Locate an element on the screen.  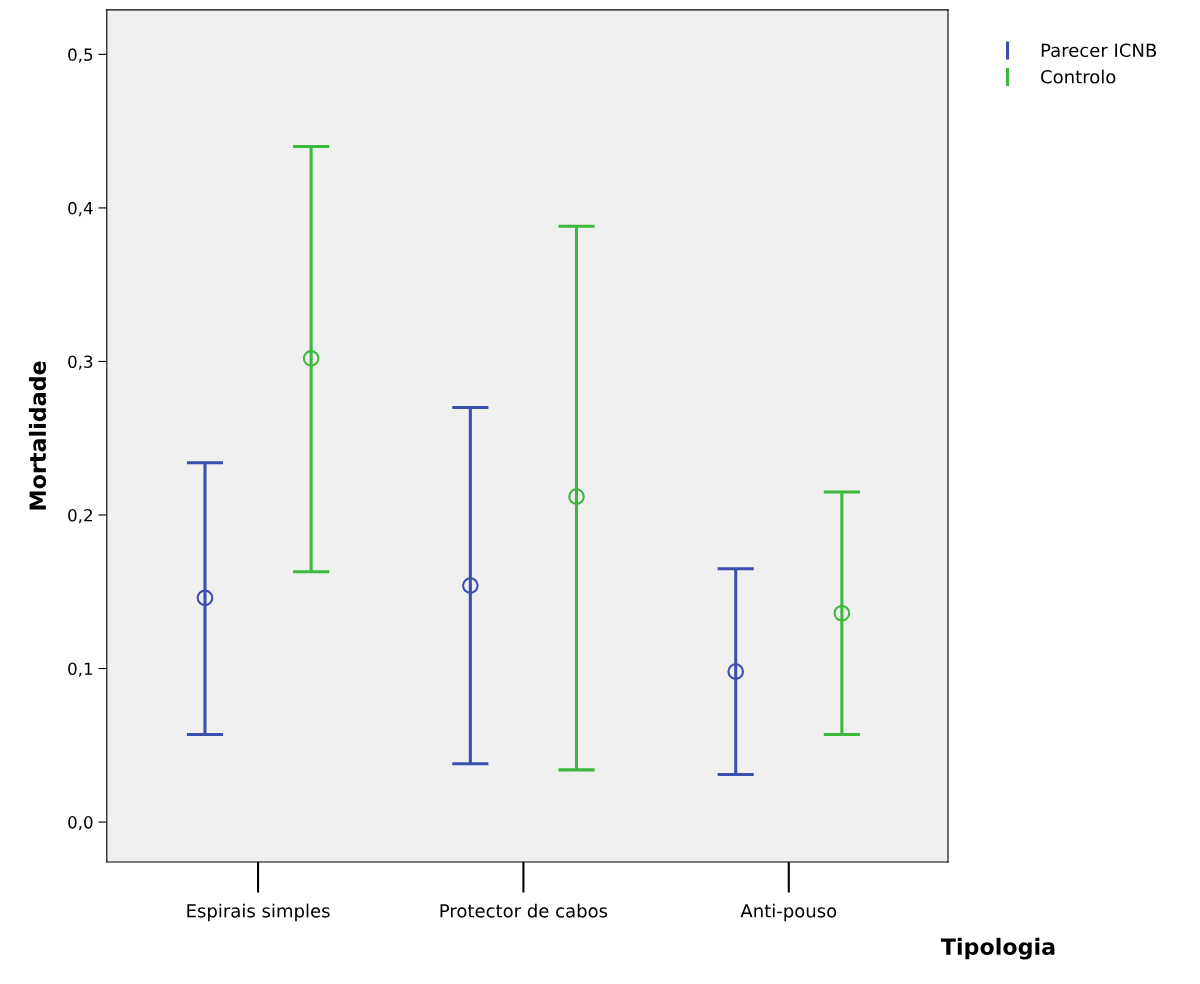
y-axis-title: Mortalidade is located at coordinates (37, 435).